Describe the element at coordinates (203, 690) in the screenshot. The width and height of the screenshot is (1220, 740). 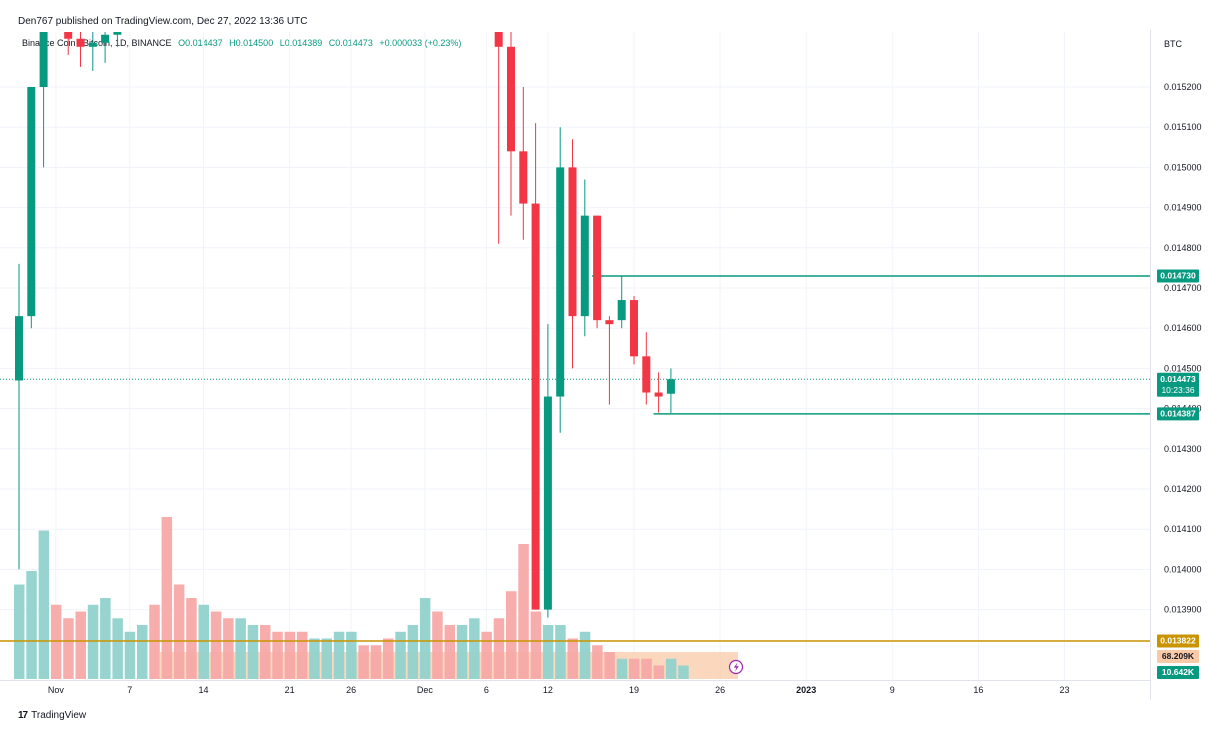
I see `x-tick-label: 14` at that location.